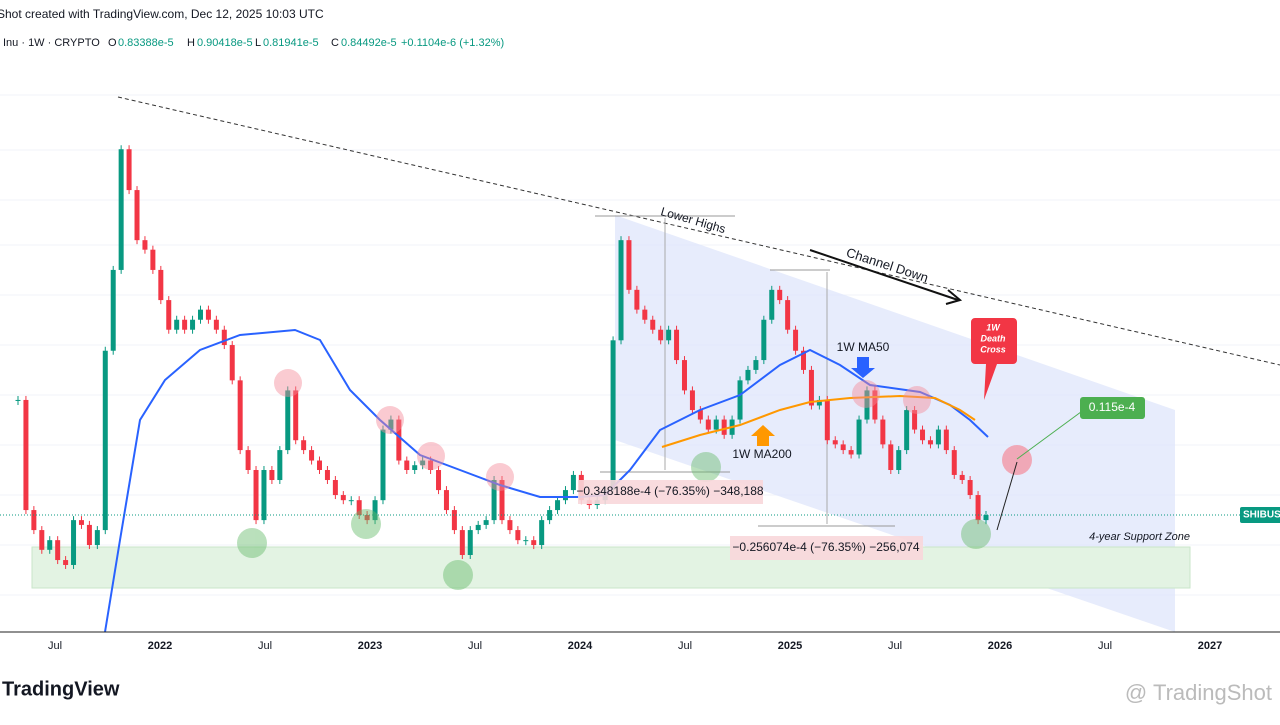 The image size is (1280, 725). I want to click on symbol-tag, so click(1260, 515).